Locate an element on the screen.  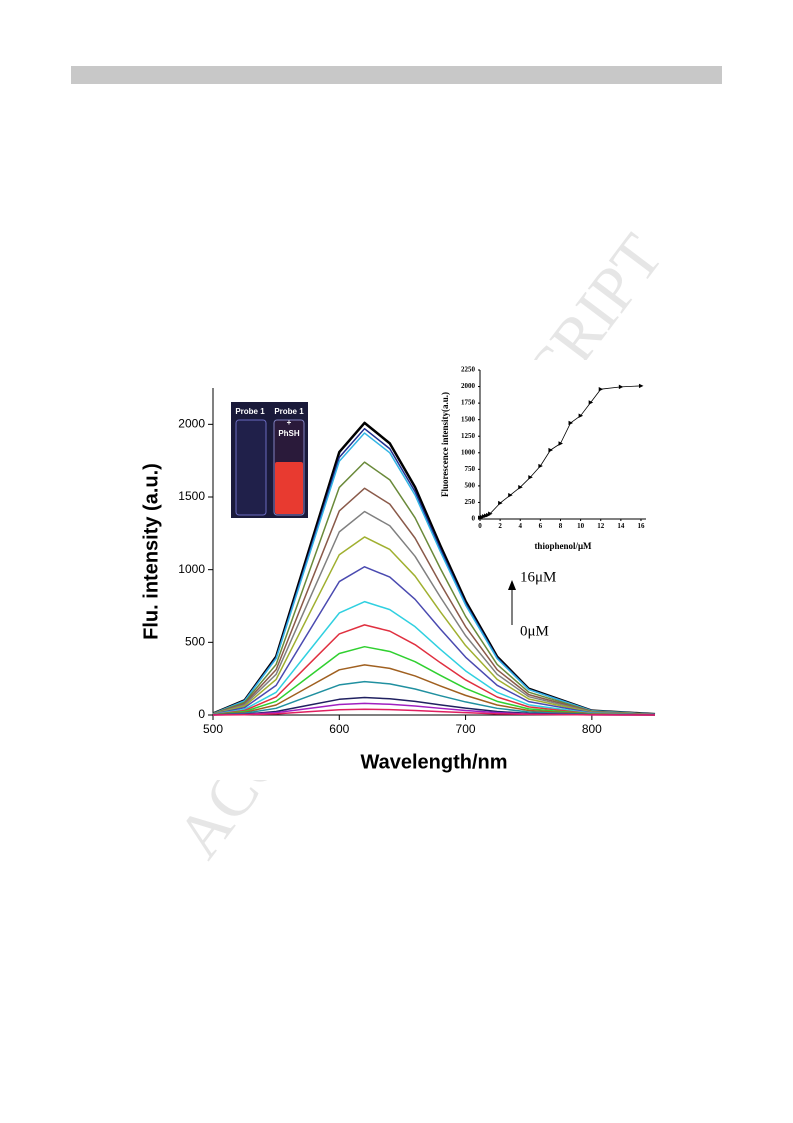
x-tick-label: 8 is located at coordinates (561, 526).